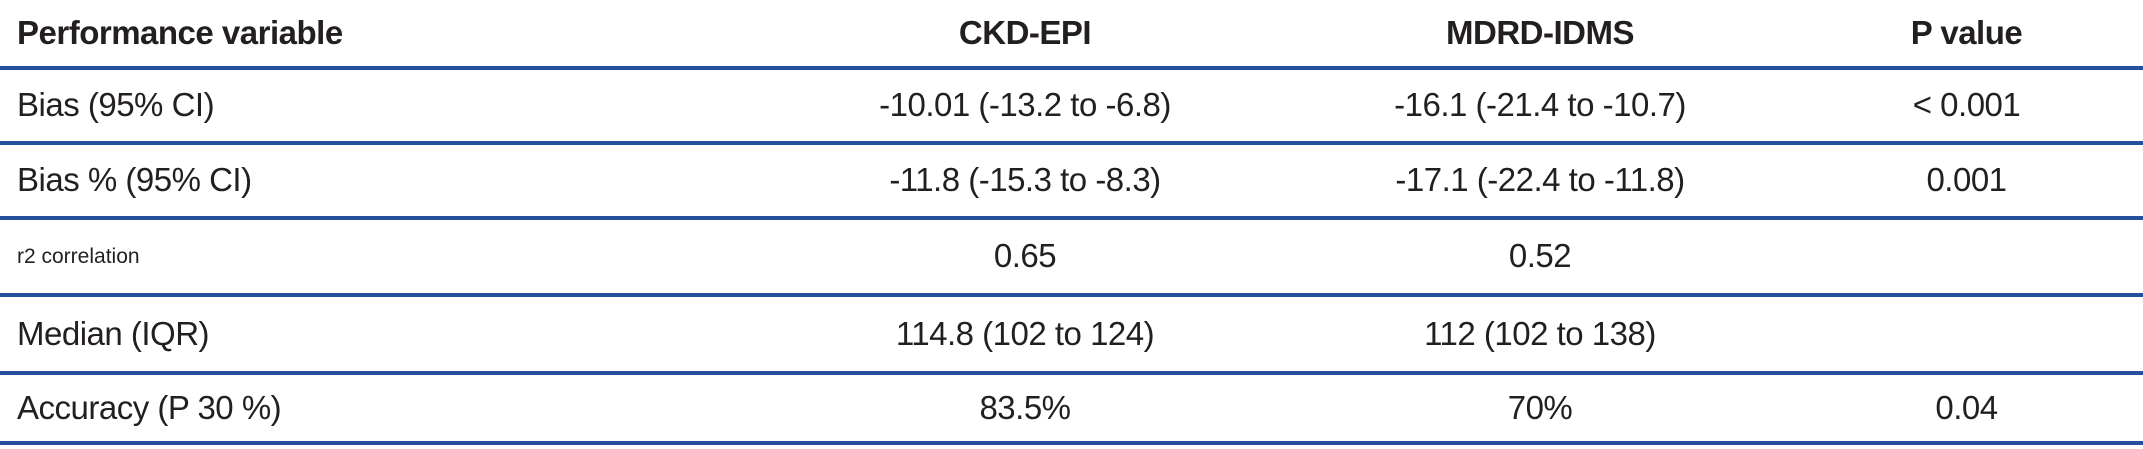 This screenshot has width=2143, height=449. Describe the element at coordinates (1966, 181) in the screenshot. I see `cell-p-value: 0.001` at that location.